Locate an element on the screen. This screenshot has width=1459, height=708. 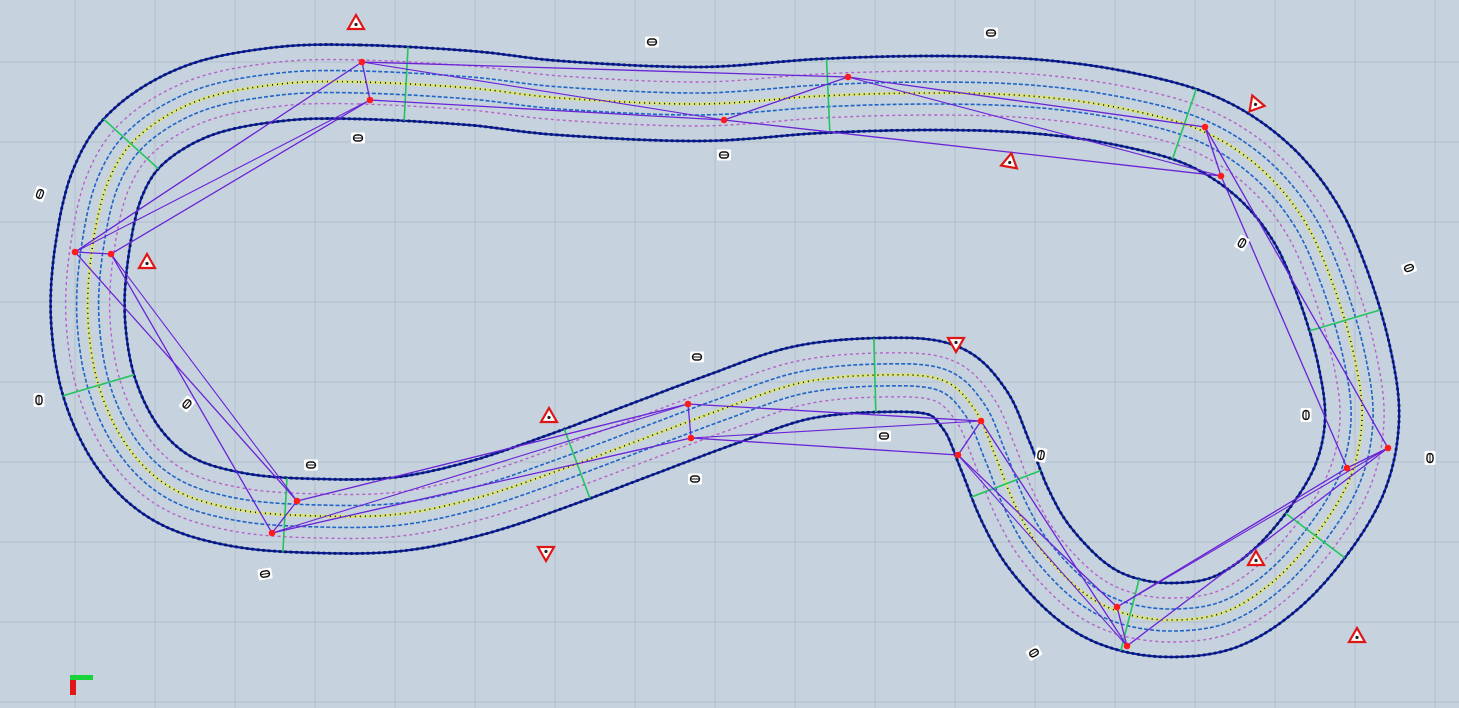
axis-x-indicator is located at coordinates (73, 685).